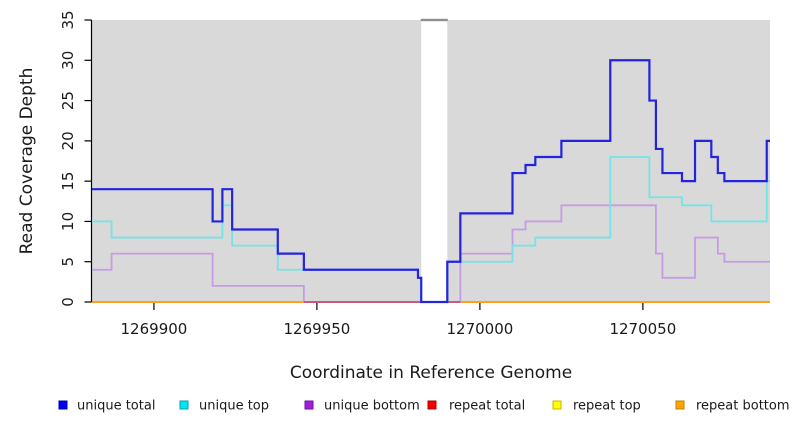 The height and width of the screenshot is (432, 792). I want to click on legend-item-repeat-bottom: repeat bottom, so click(732, 406).